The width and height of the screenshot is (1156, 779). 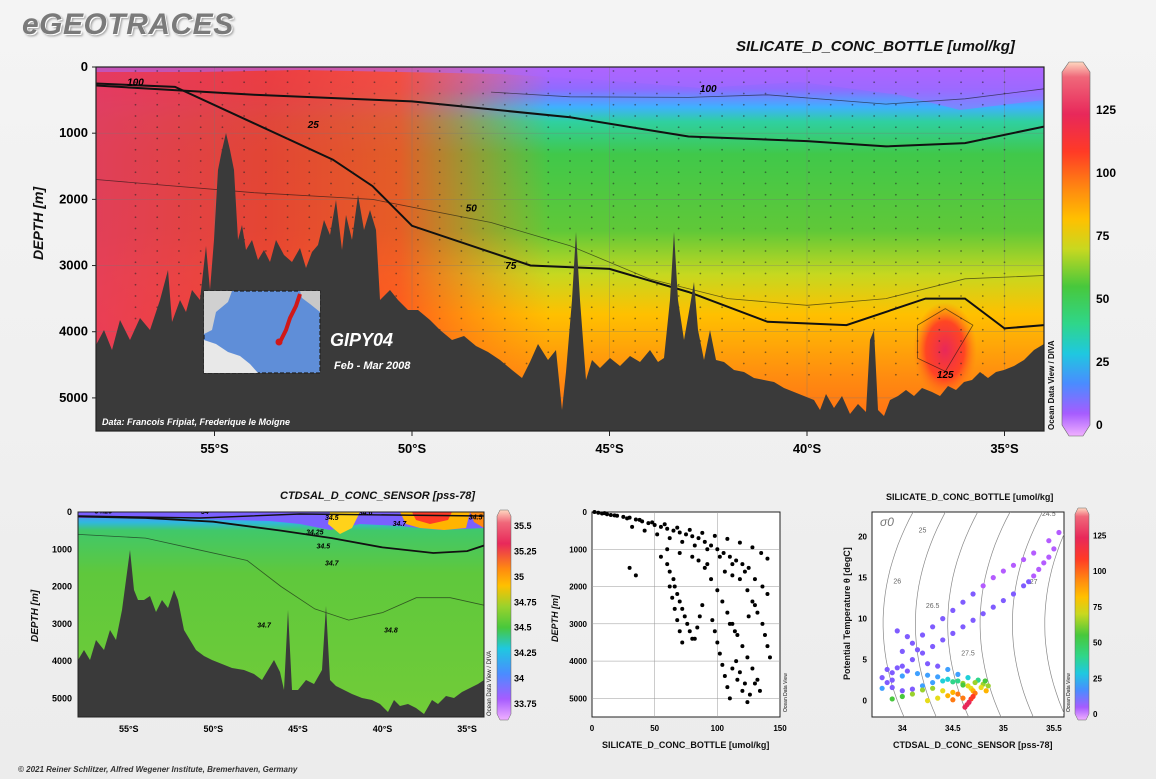 What do you see at coordinates (73, 331) in the screenshot?
I see `main-ytick-label: 4000` at bounding box center [73, 331].